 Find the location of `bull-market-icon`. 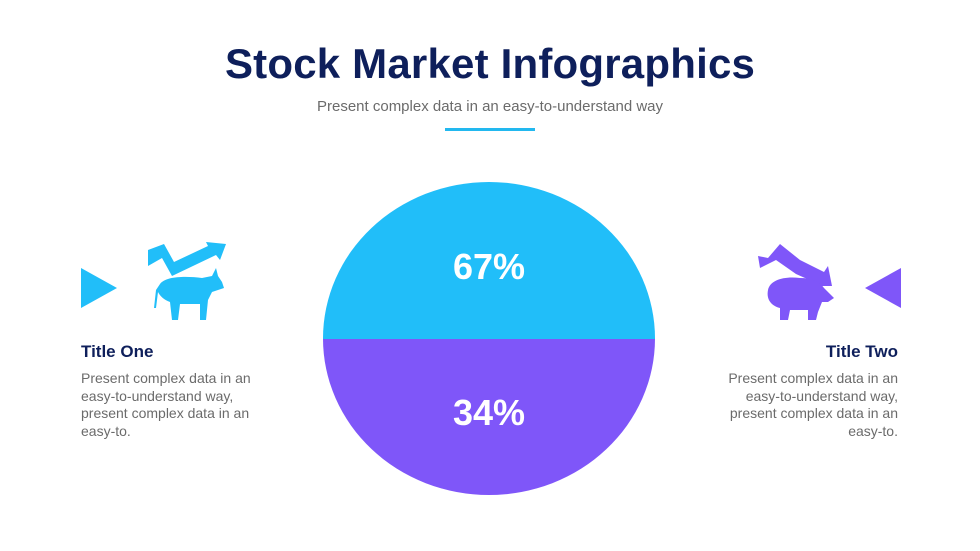

bull-market-icon is located at coordinates (187, 281).